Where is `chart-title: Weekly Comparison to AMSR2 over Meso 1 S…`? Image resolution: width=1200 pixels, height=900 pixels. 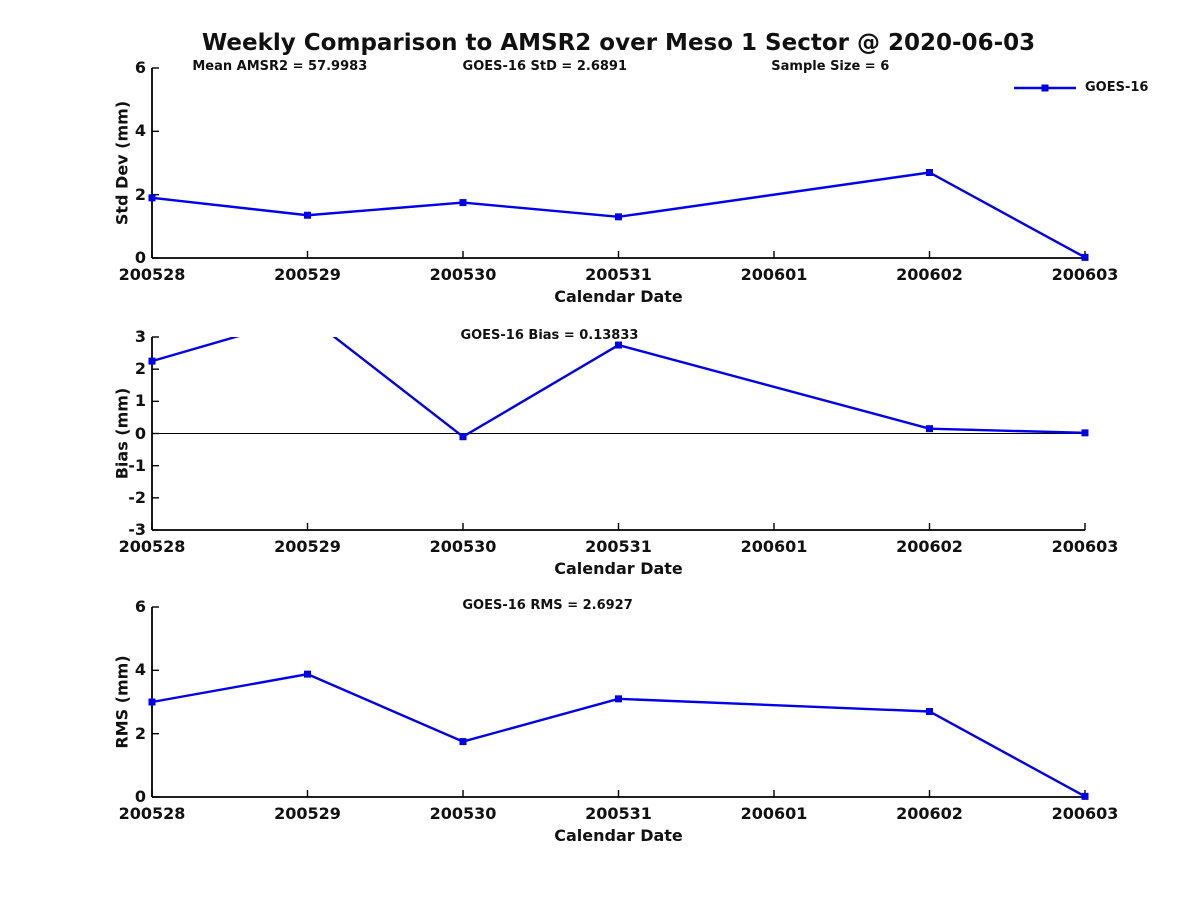 chart-title: Weekly Comparison to AMSR2 over Meso 1 S… is located at coordinates (618, 43).